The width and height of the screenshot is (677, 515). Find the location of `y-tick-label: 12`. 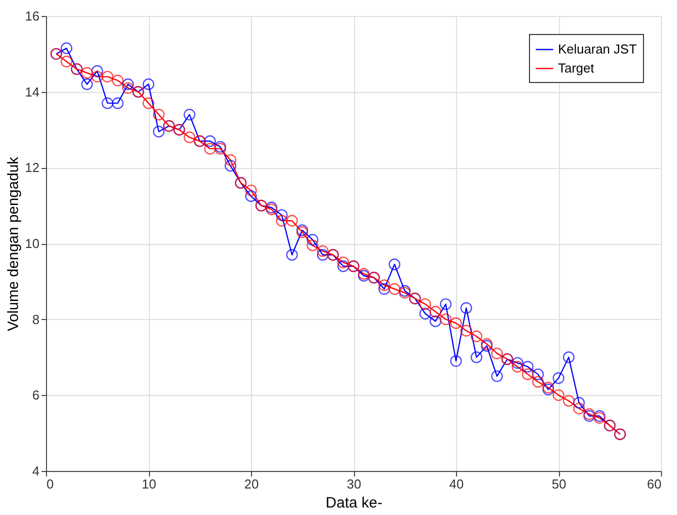

y-tick-label: 12 is located at coordinates (32, 168).